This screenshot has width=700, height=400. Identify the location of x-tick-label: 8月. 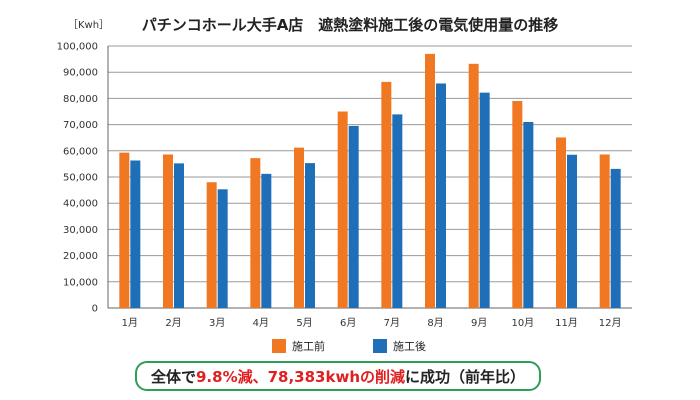
(435, 323).